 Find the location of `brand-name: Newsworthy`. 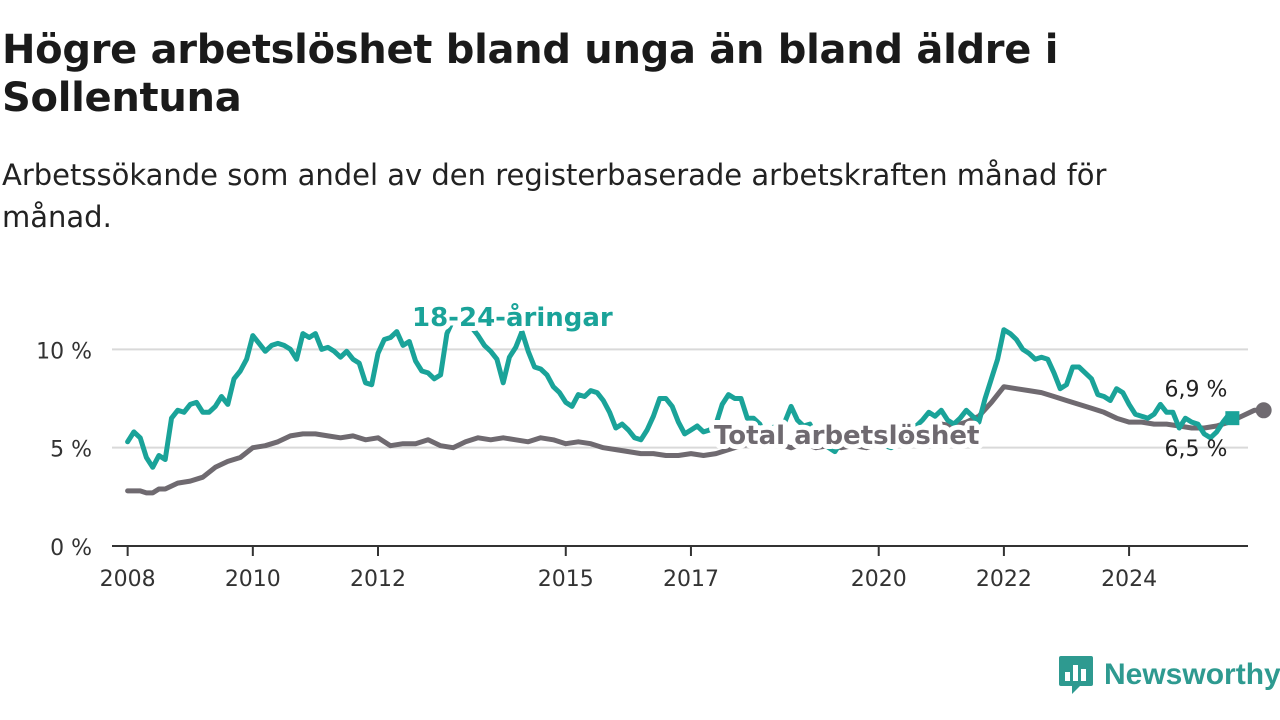

brand-name: Newsworthy is located at coordinates (1192, 674).